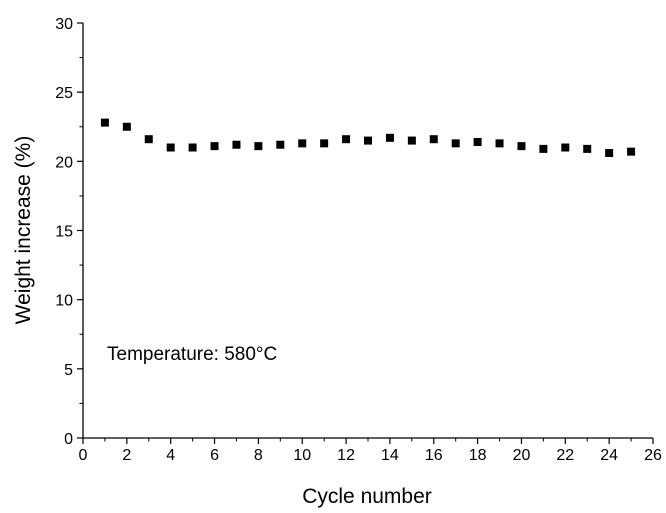  I want to click on x-tick-label: 6, so click(214, 455).